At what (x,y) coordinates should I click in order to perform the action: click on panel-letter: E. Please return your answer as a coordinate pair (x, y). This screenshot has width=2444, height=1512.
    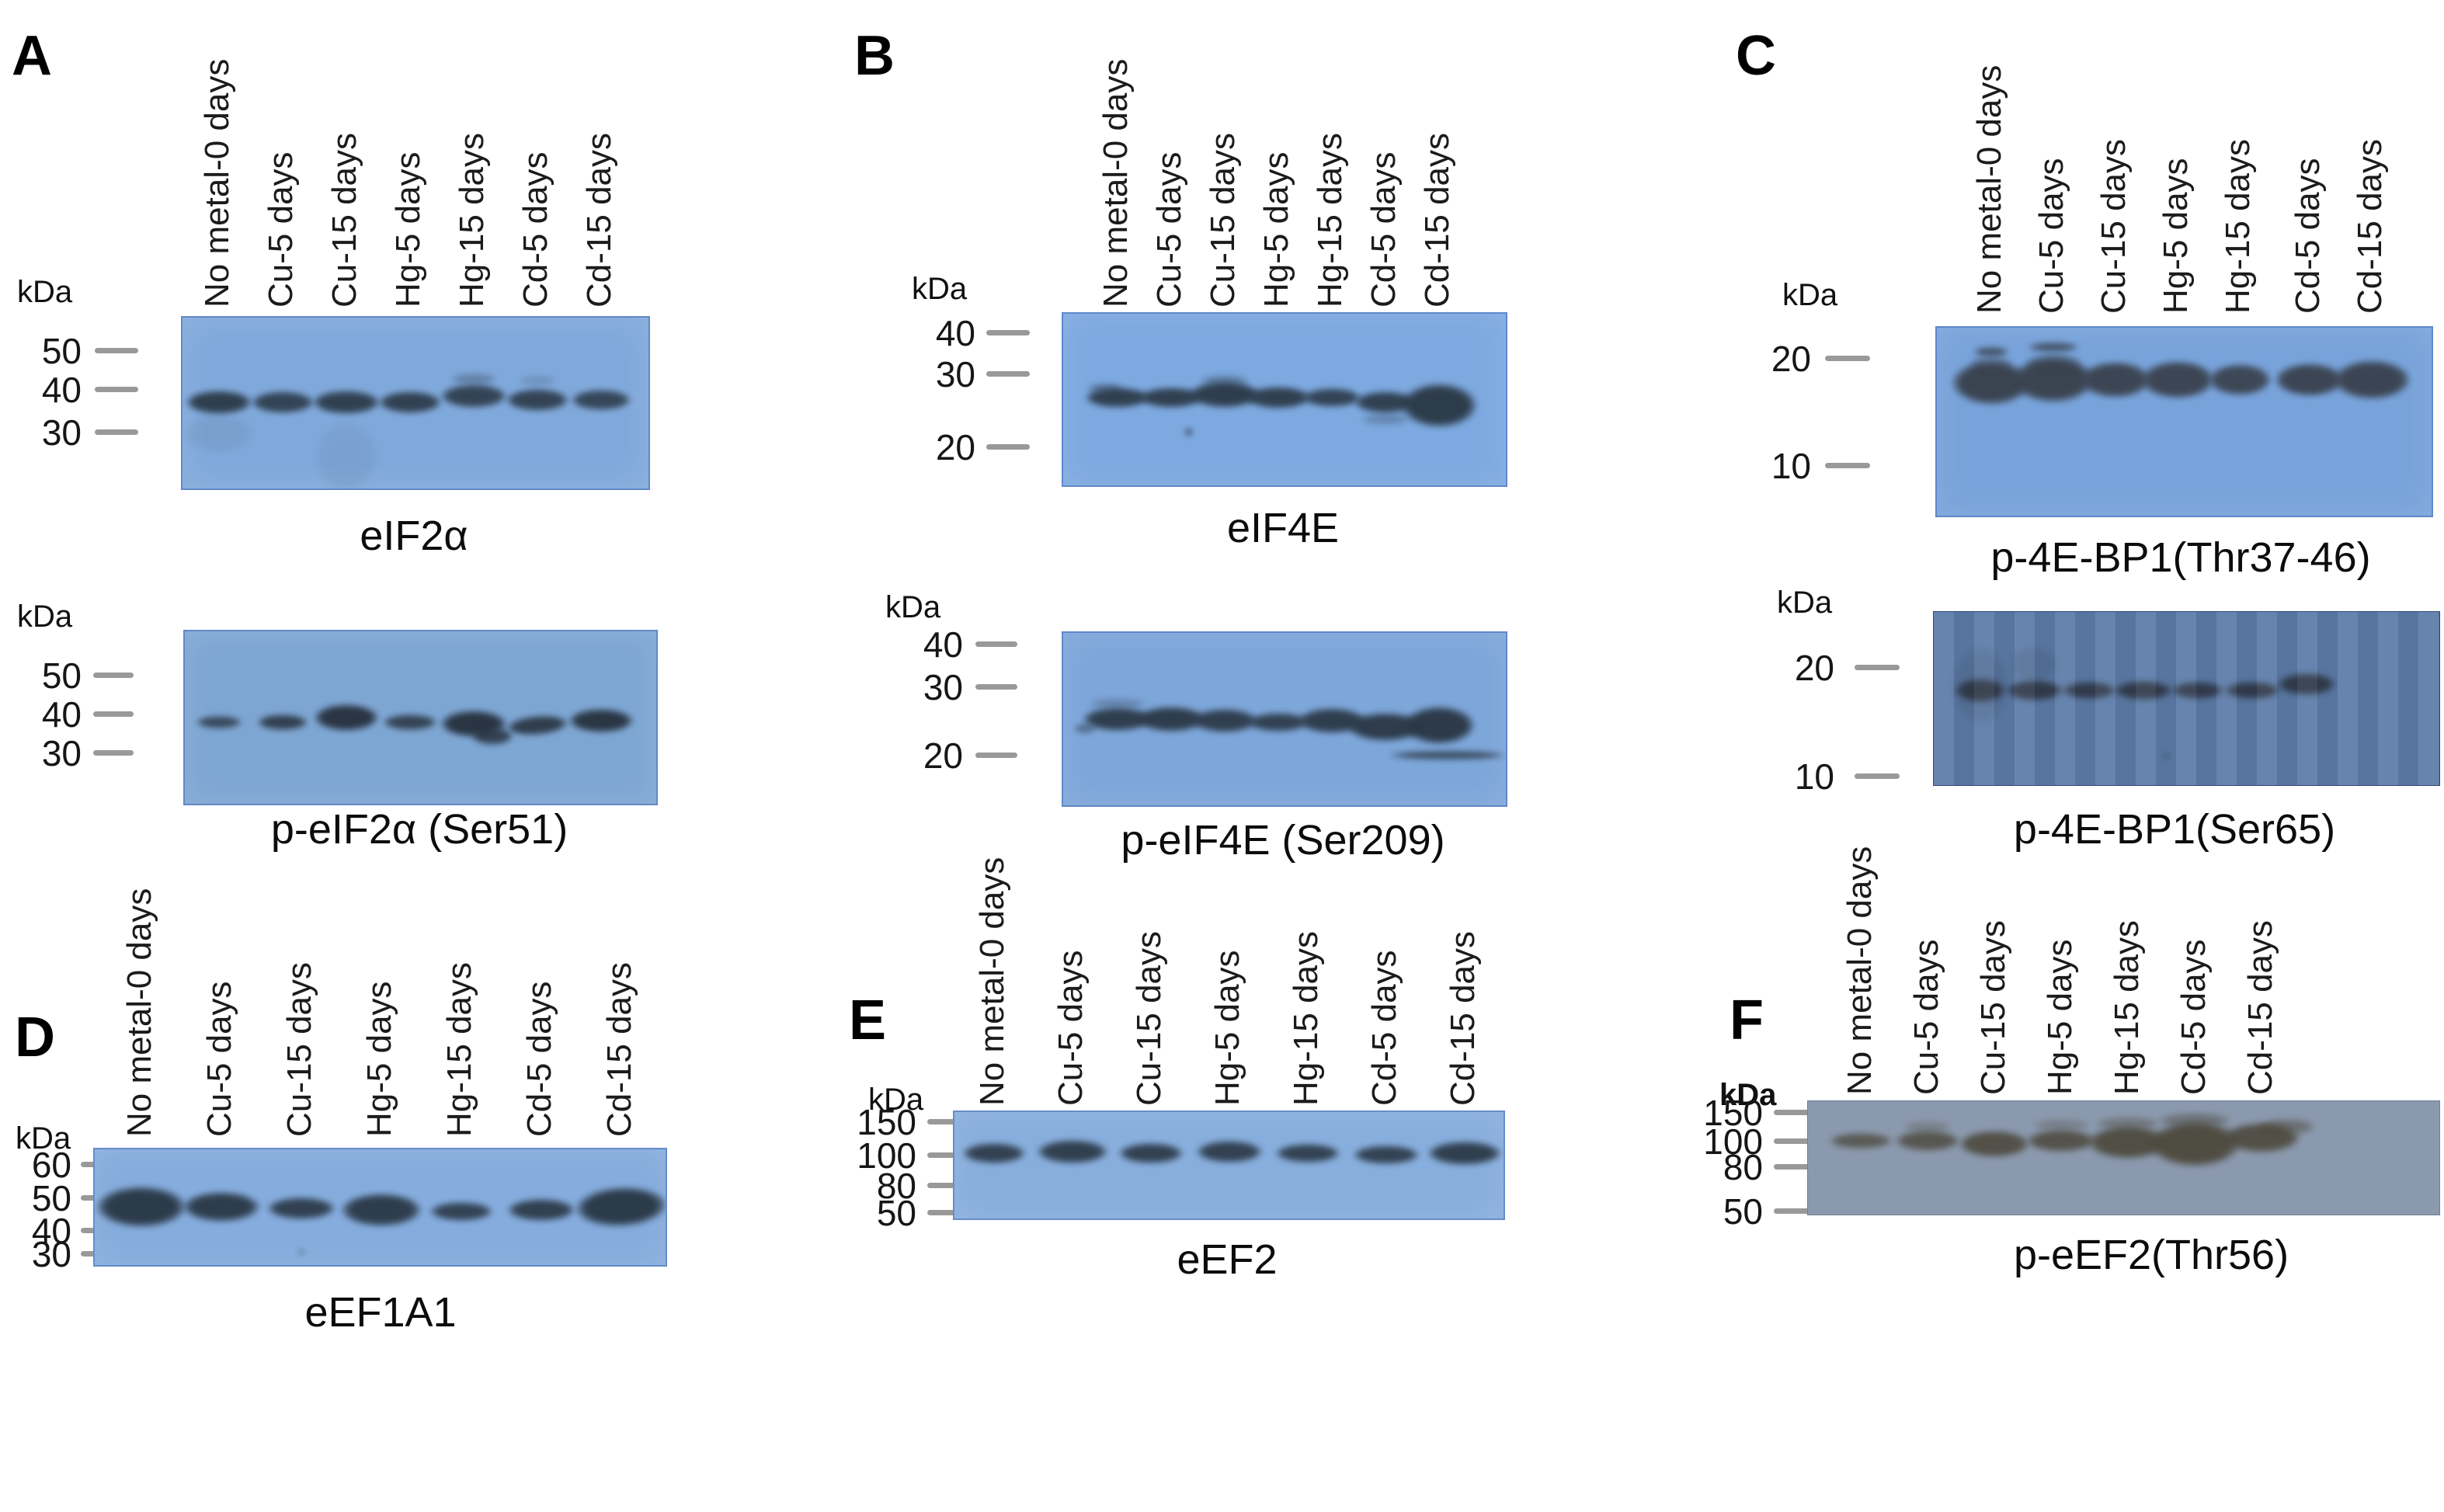
    Looking at the image, I should click on (868, 1020).